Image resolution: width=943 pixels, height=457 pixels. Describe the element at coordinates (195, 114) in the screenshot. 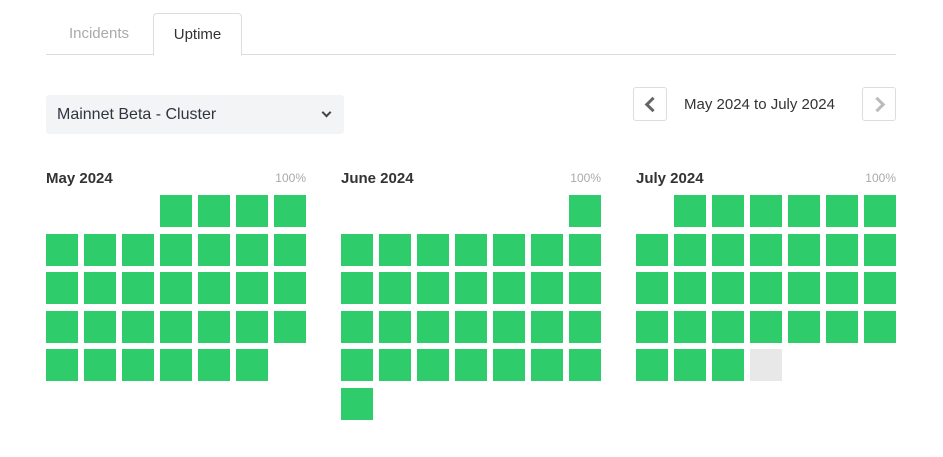

I see `cluster-select: Mainnet Beta - Cluster` at that location.